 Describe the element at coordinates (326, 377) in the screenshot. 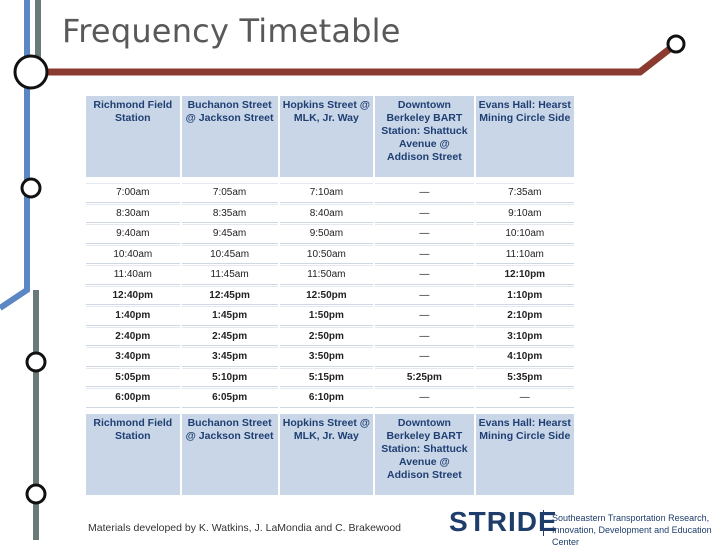

I see `time-cell: 5:15pm` at that location.